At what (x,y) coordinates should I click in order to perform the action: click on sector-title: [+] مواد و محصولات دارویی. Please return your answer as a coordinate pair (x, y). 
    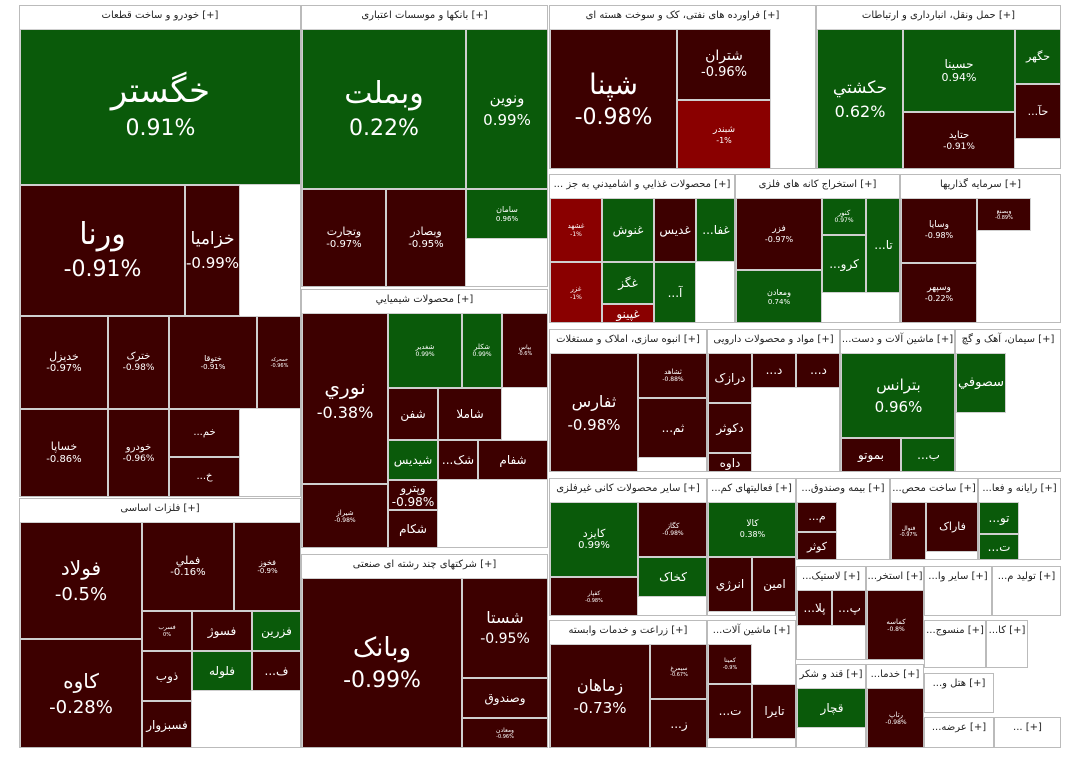
    Looking at the image, I should click on (773, 340).